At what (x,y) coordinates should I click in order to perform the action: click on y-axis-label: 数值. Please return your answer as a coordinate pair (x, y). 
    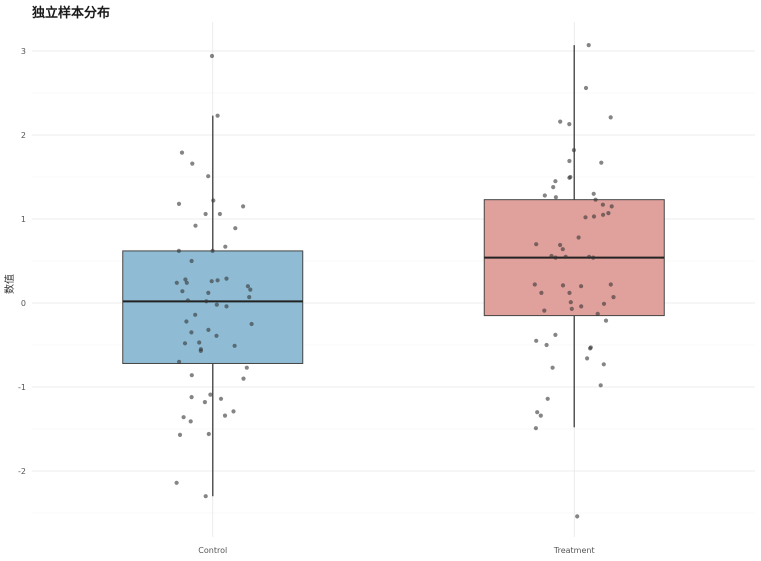
    Looking at the image, I should click on (9, 284).